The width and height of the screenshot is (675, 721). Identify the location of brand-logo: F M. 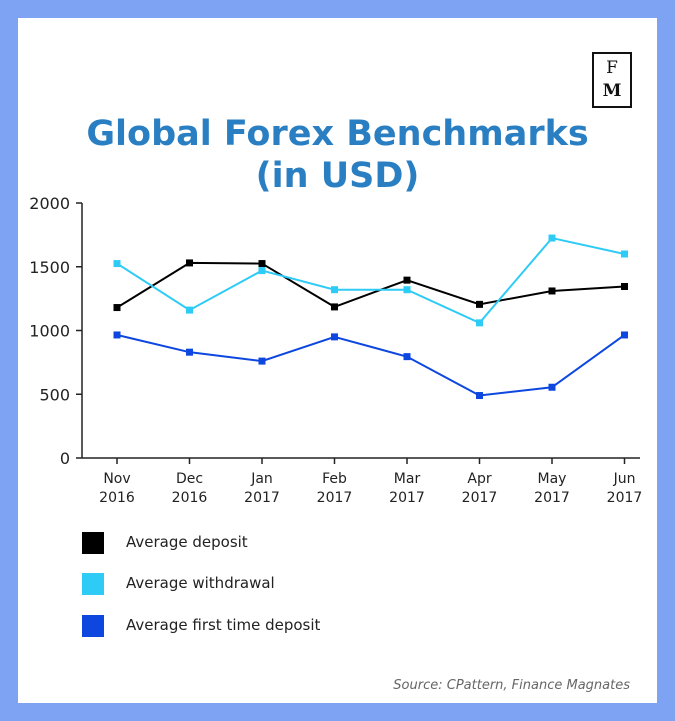
(612, 80).